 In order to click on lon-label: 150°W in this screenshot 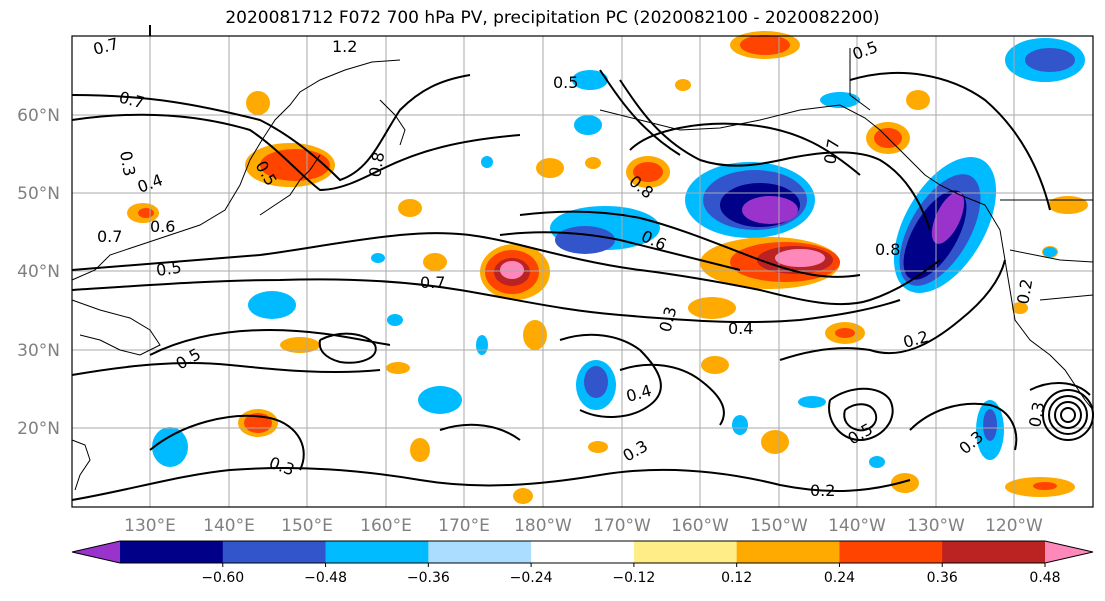, I will do `click(779, 526)`.